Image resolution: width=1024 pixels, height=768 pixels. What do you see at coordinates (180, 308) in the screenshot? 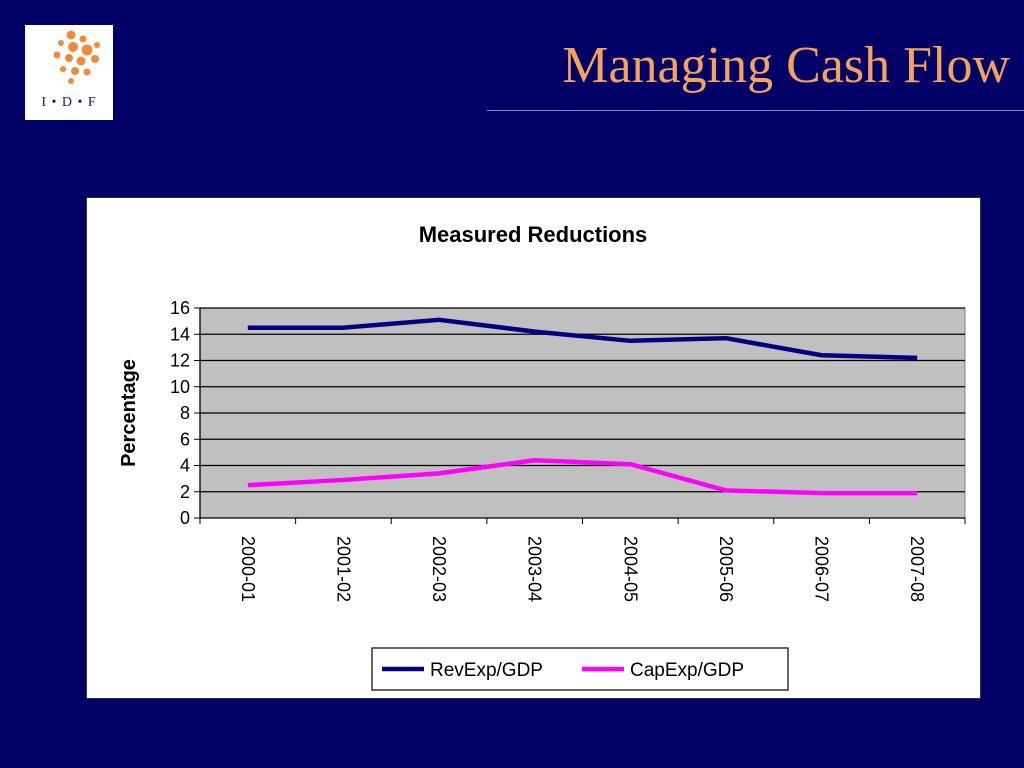
I see `y-tick-label: 16` at bounding box center [180, 308].